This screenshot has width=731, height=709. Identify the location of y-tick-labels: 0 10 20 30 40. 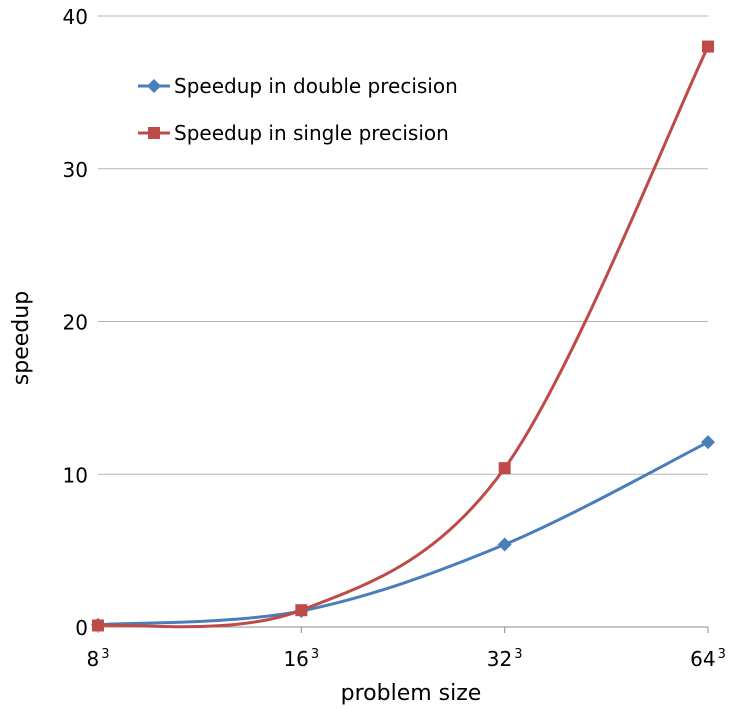
(75, 322).